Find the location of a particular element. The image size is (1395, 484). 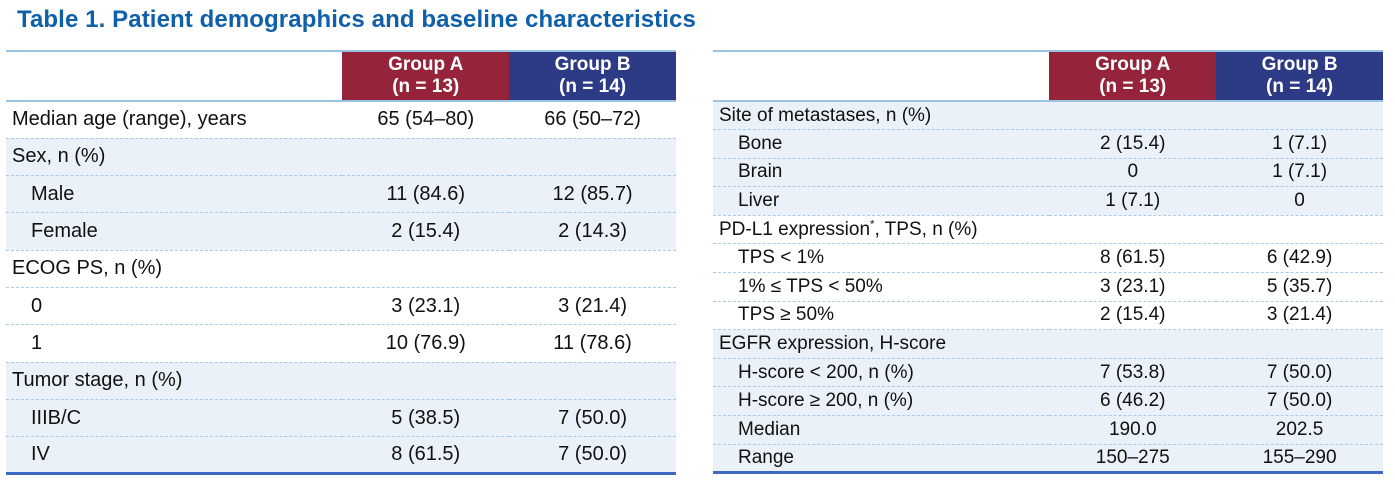

table-row: 1 10 (76.9) 11 (78.6) is located at coordinates (341, 343).